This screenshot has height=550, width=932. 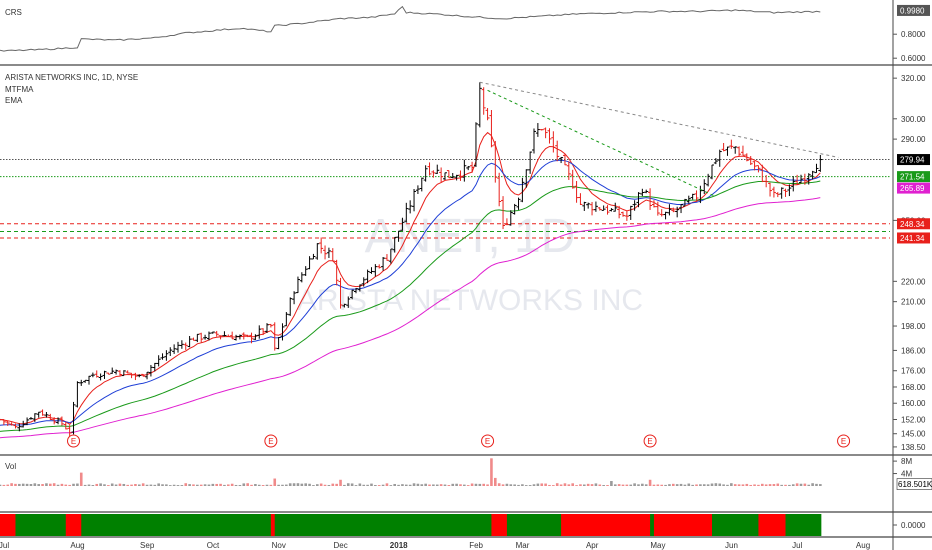 I want to click on time-axis-label: Jul, so click(x=4, y=545).